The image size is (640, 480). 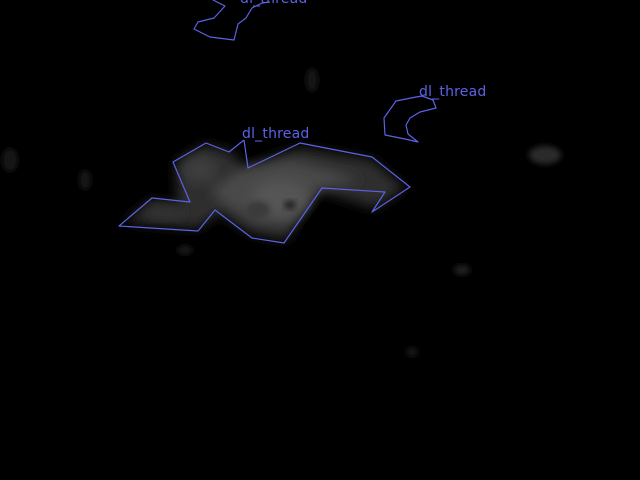 I want to click on annotation-label-main: dl_thread, so click(x=275, y=134).